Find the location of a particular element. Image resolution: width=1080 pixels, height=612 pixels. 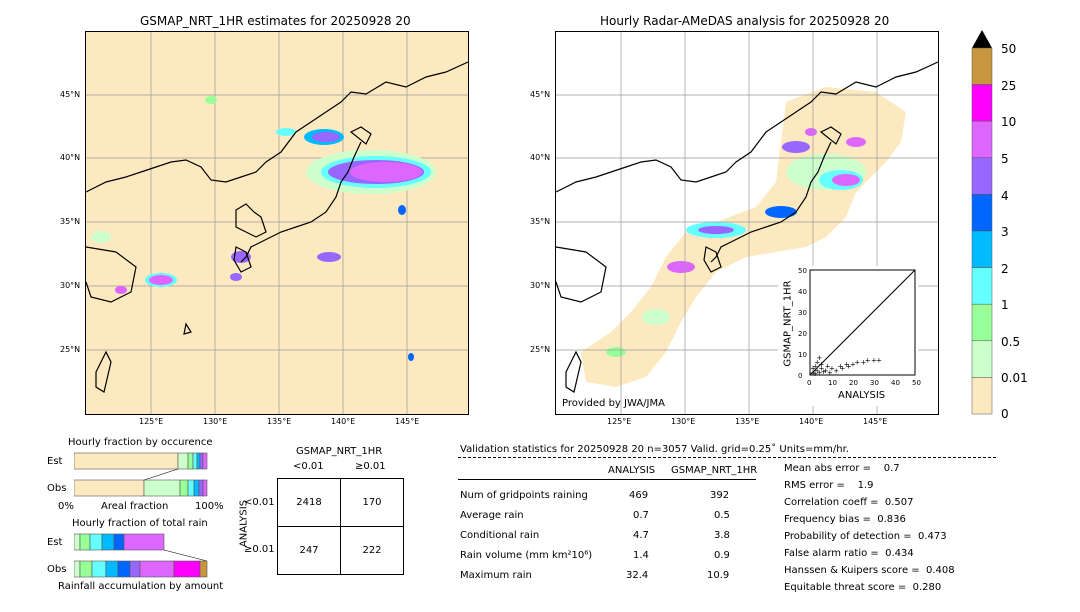

scatter-ytick: 10 is located at coordinates (802, 355).